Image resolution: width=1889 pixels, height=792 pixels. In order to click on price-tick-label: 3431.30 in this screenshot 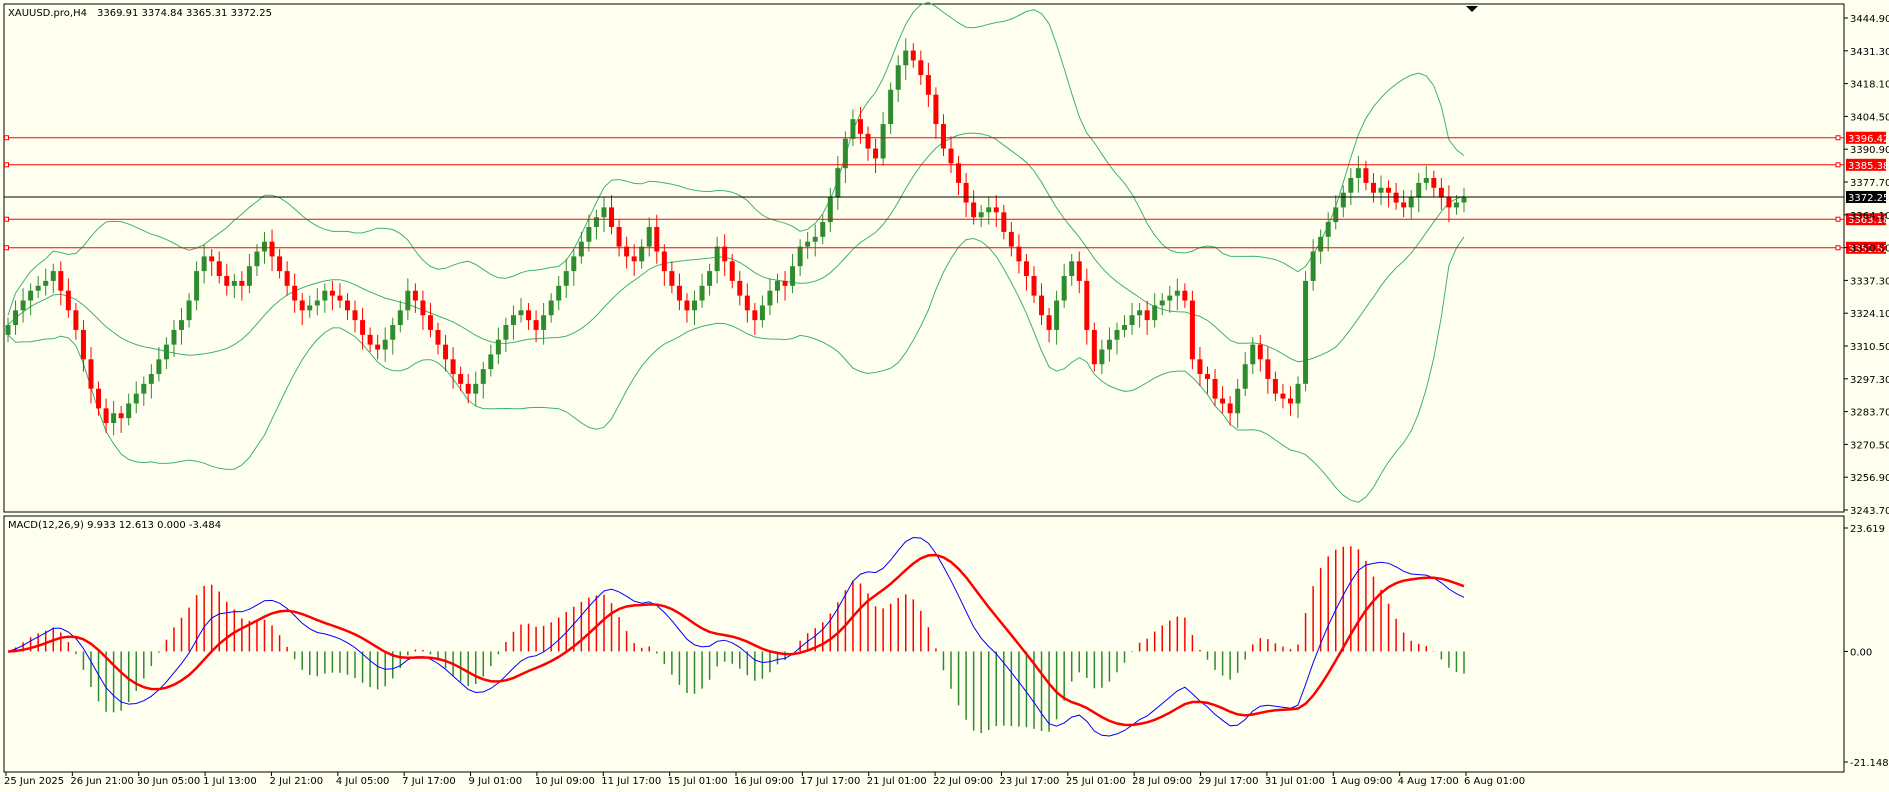, I will do `click(1869, 52)`.